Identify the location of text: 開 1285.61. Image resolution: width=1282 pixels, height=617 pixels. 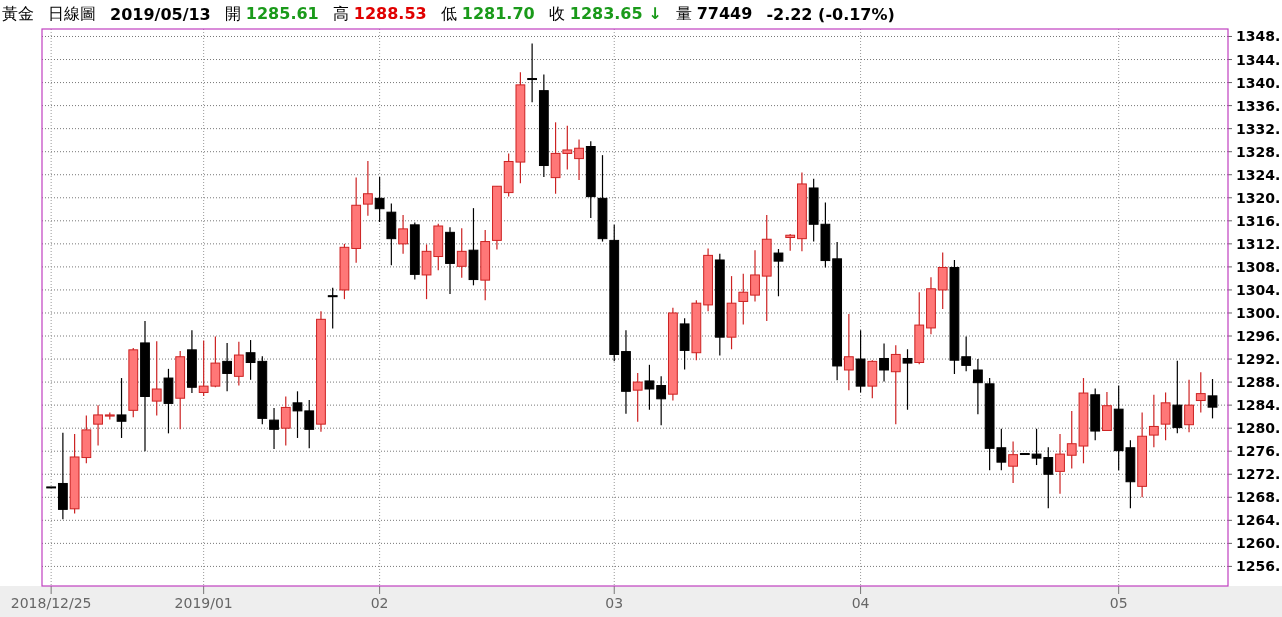
(271, 13).